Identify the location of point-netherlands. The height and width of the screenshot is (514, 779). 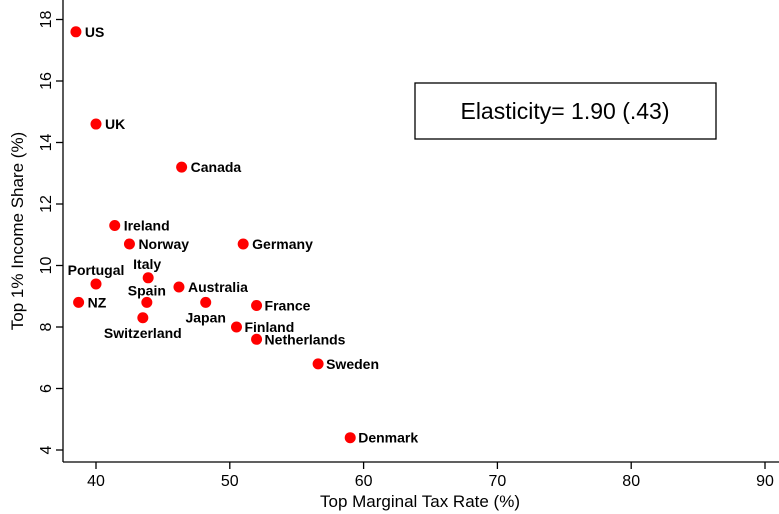
(257, 339).